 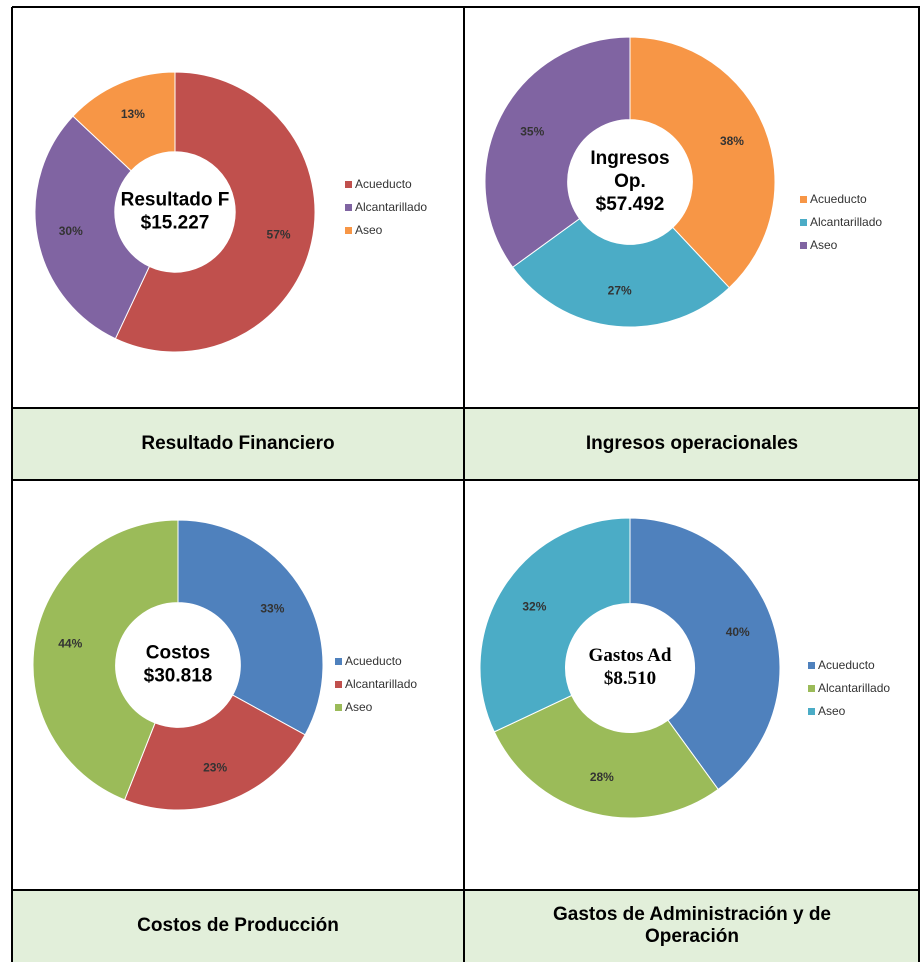 I want to click on center-label: Gastos Ad, so click(x=630, y=655).